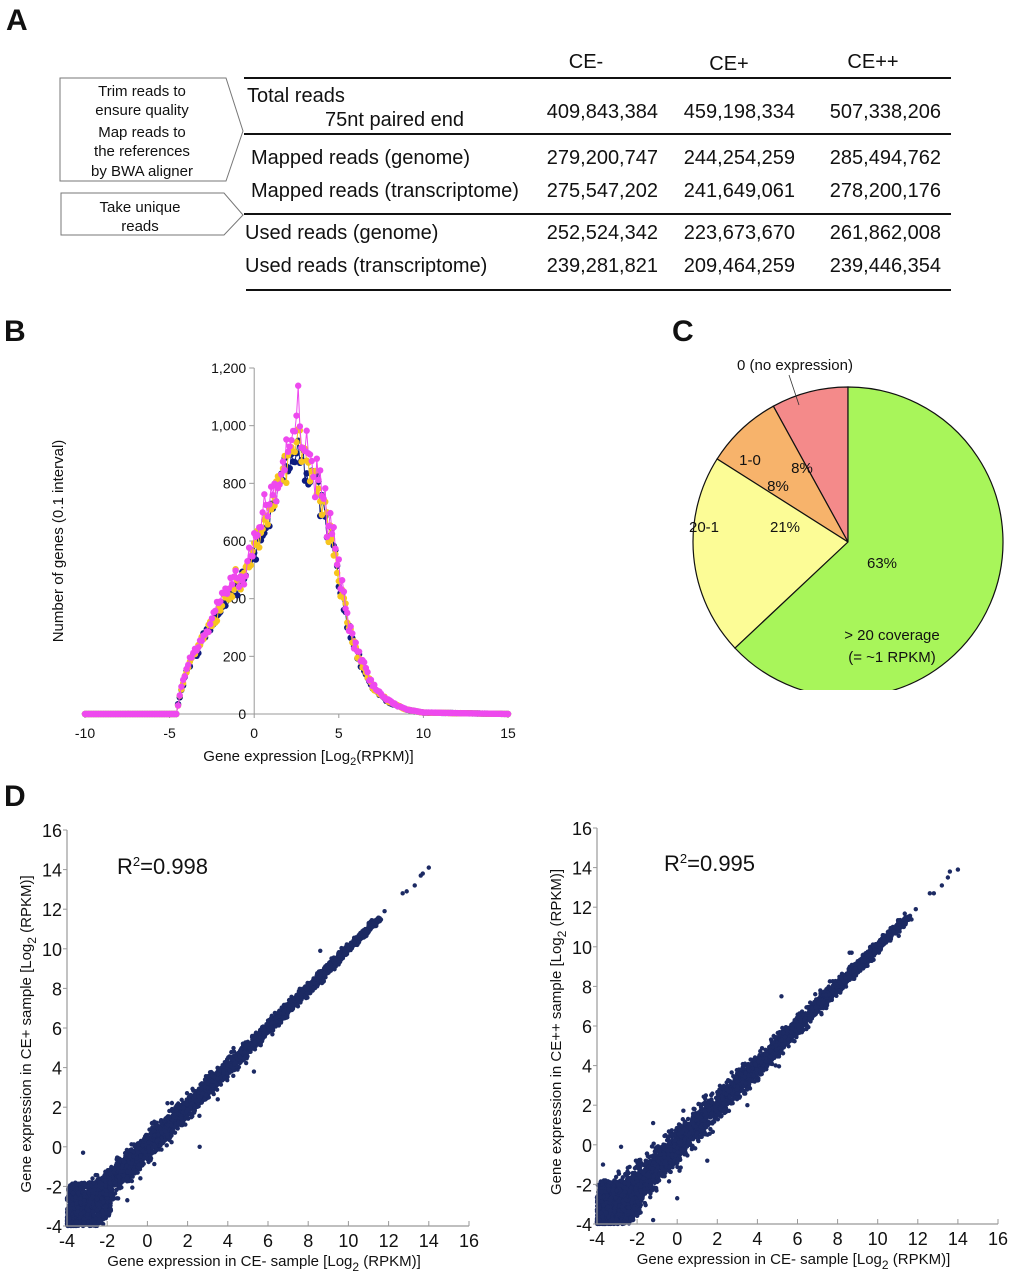 The height and width of the screenshot is (1280, 1013). I want to click on x-axis-label: Gene expression [Log2(RPKM)], so click(308, 758).